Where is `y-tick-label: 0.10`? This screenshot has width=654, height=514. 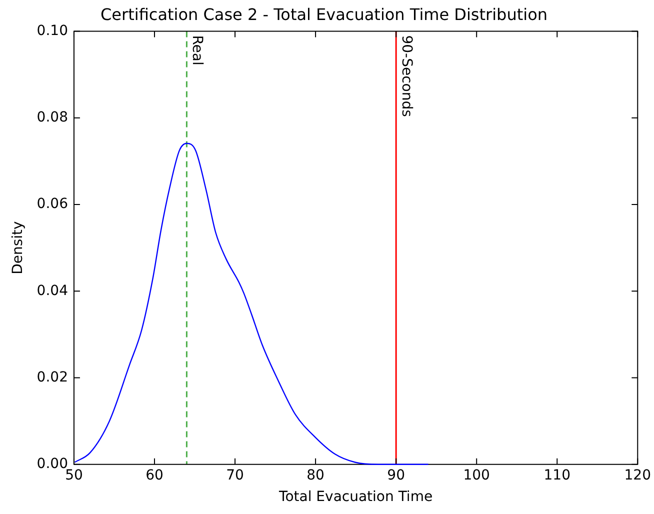
y-tick-label: 0.10 is located at coordinates (52, 30).